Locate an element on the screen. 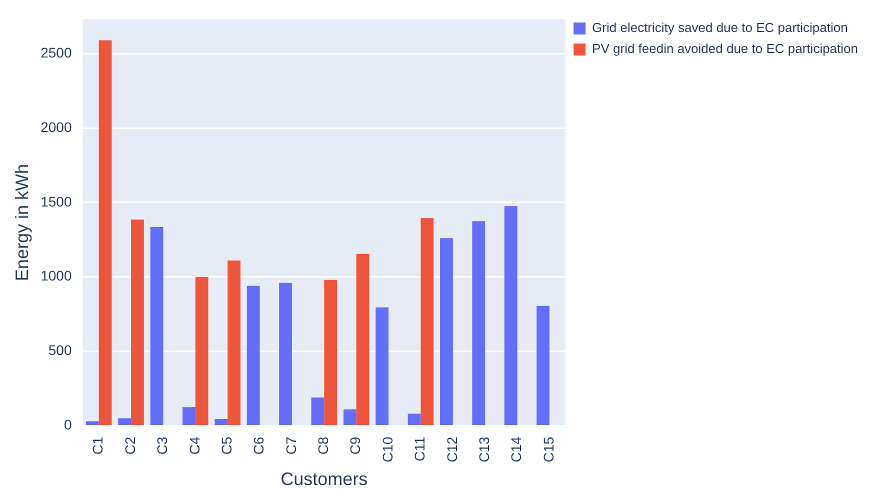  x-tick-label: C4 is located at coordinates (194, 445).